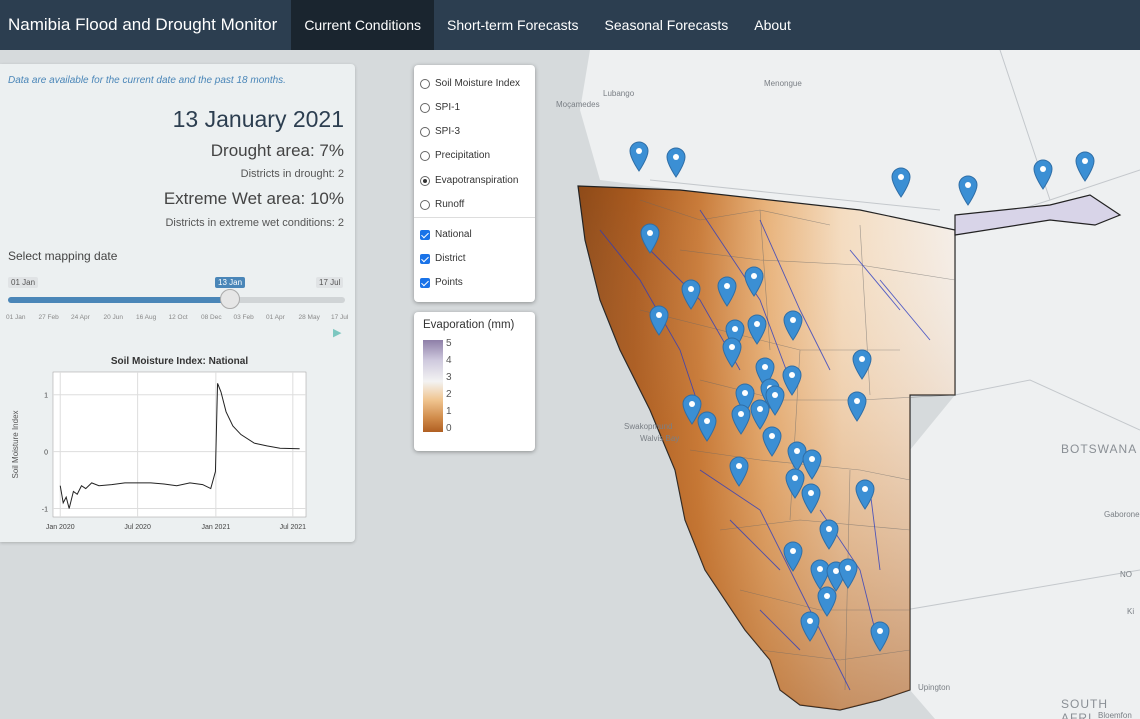  What do you see at coordinates (1115, 715) in the screenshot?
I see `city-bloemfontein: Bloemfon` at bounding box center [1115, 715].